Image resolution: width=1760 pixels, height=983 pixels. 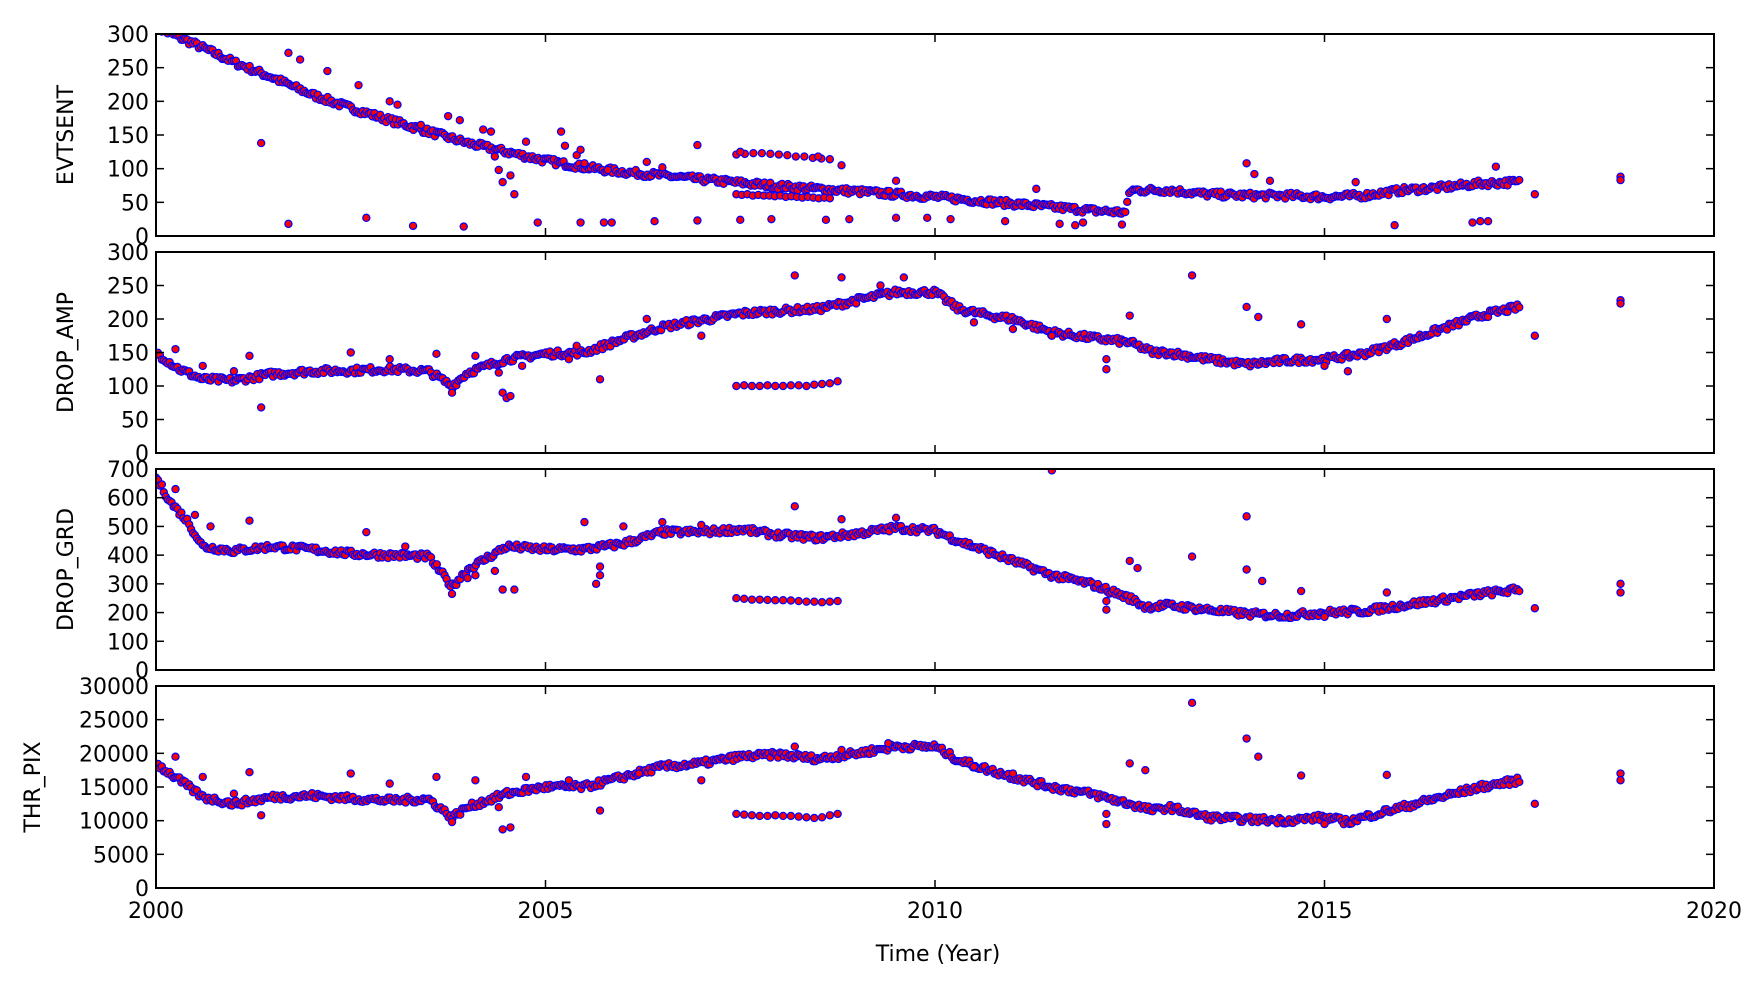 I want to click on y-tick-label: 30000, so click(x=114, y=687).